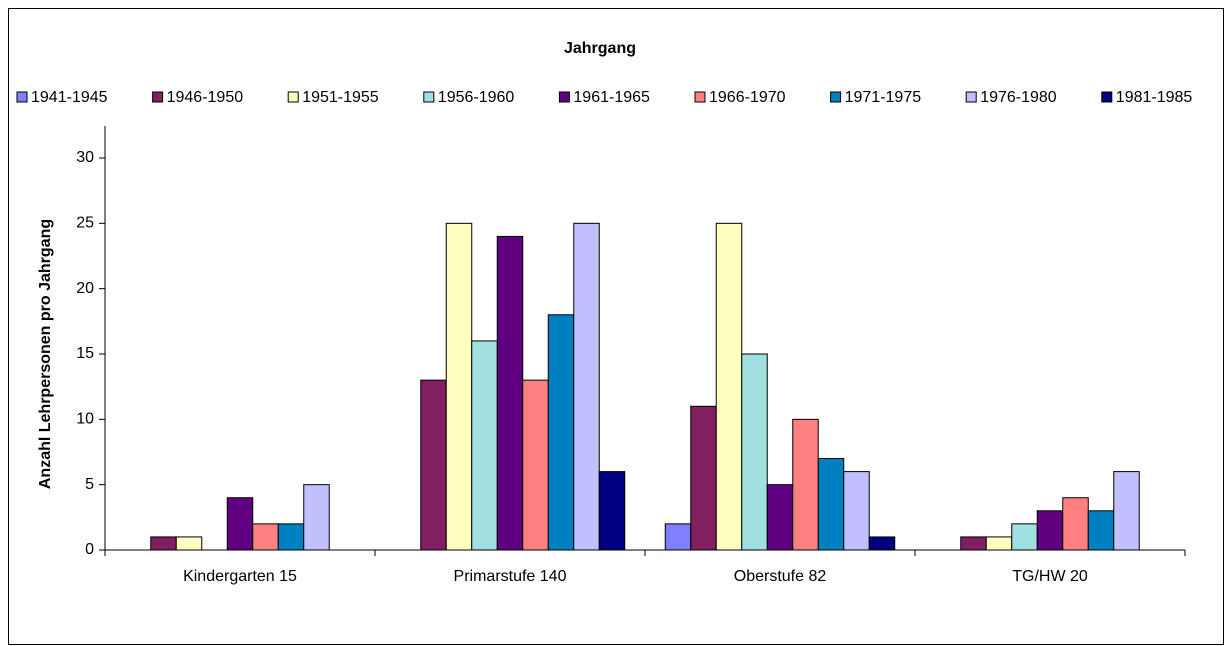 Image resolution: width=1225 pixels, height=646 pixels. What do you see at coordinates (600, 48) in the screenshot?
I see `chart-title: Jahrgang` at bounding box center [600, 48].